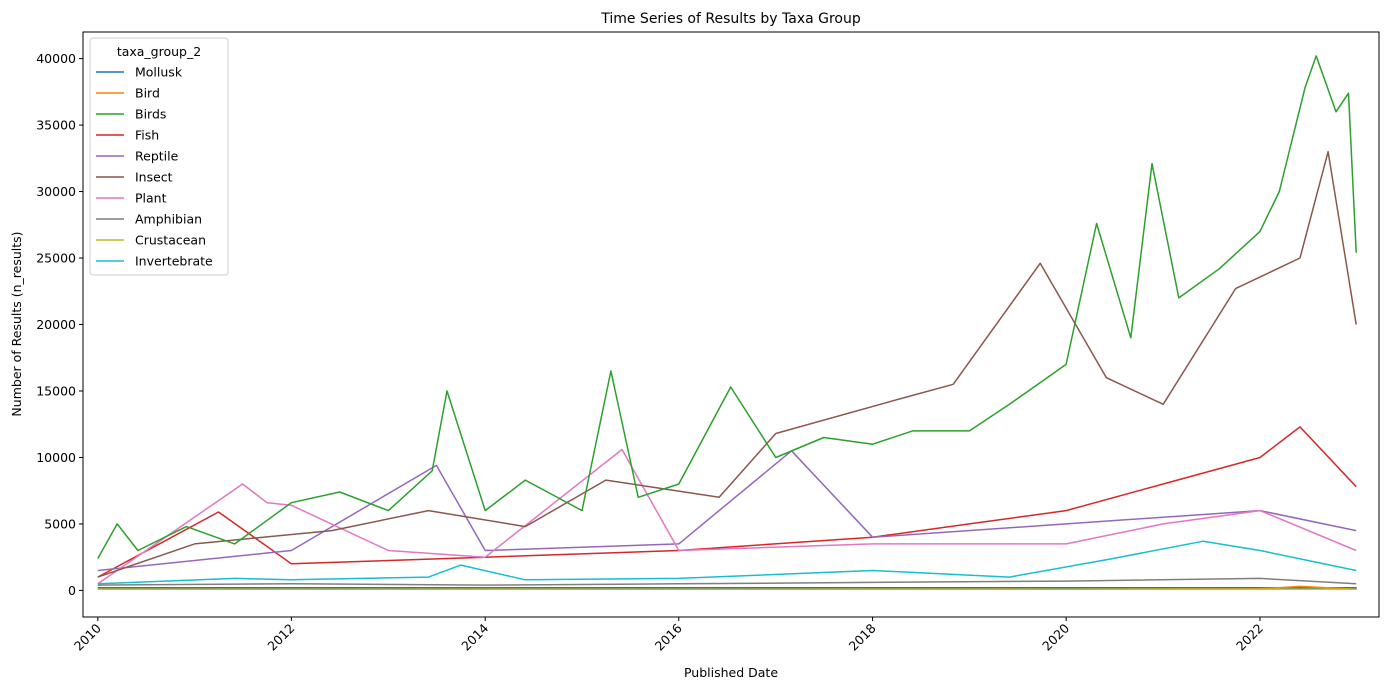  What do you see at coordinates (174, 261) in the screenshot?
I see `legend-label: Invertebrate` at bounding box center [174, 261].